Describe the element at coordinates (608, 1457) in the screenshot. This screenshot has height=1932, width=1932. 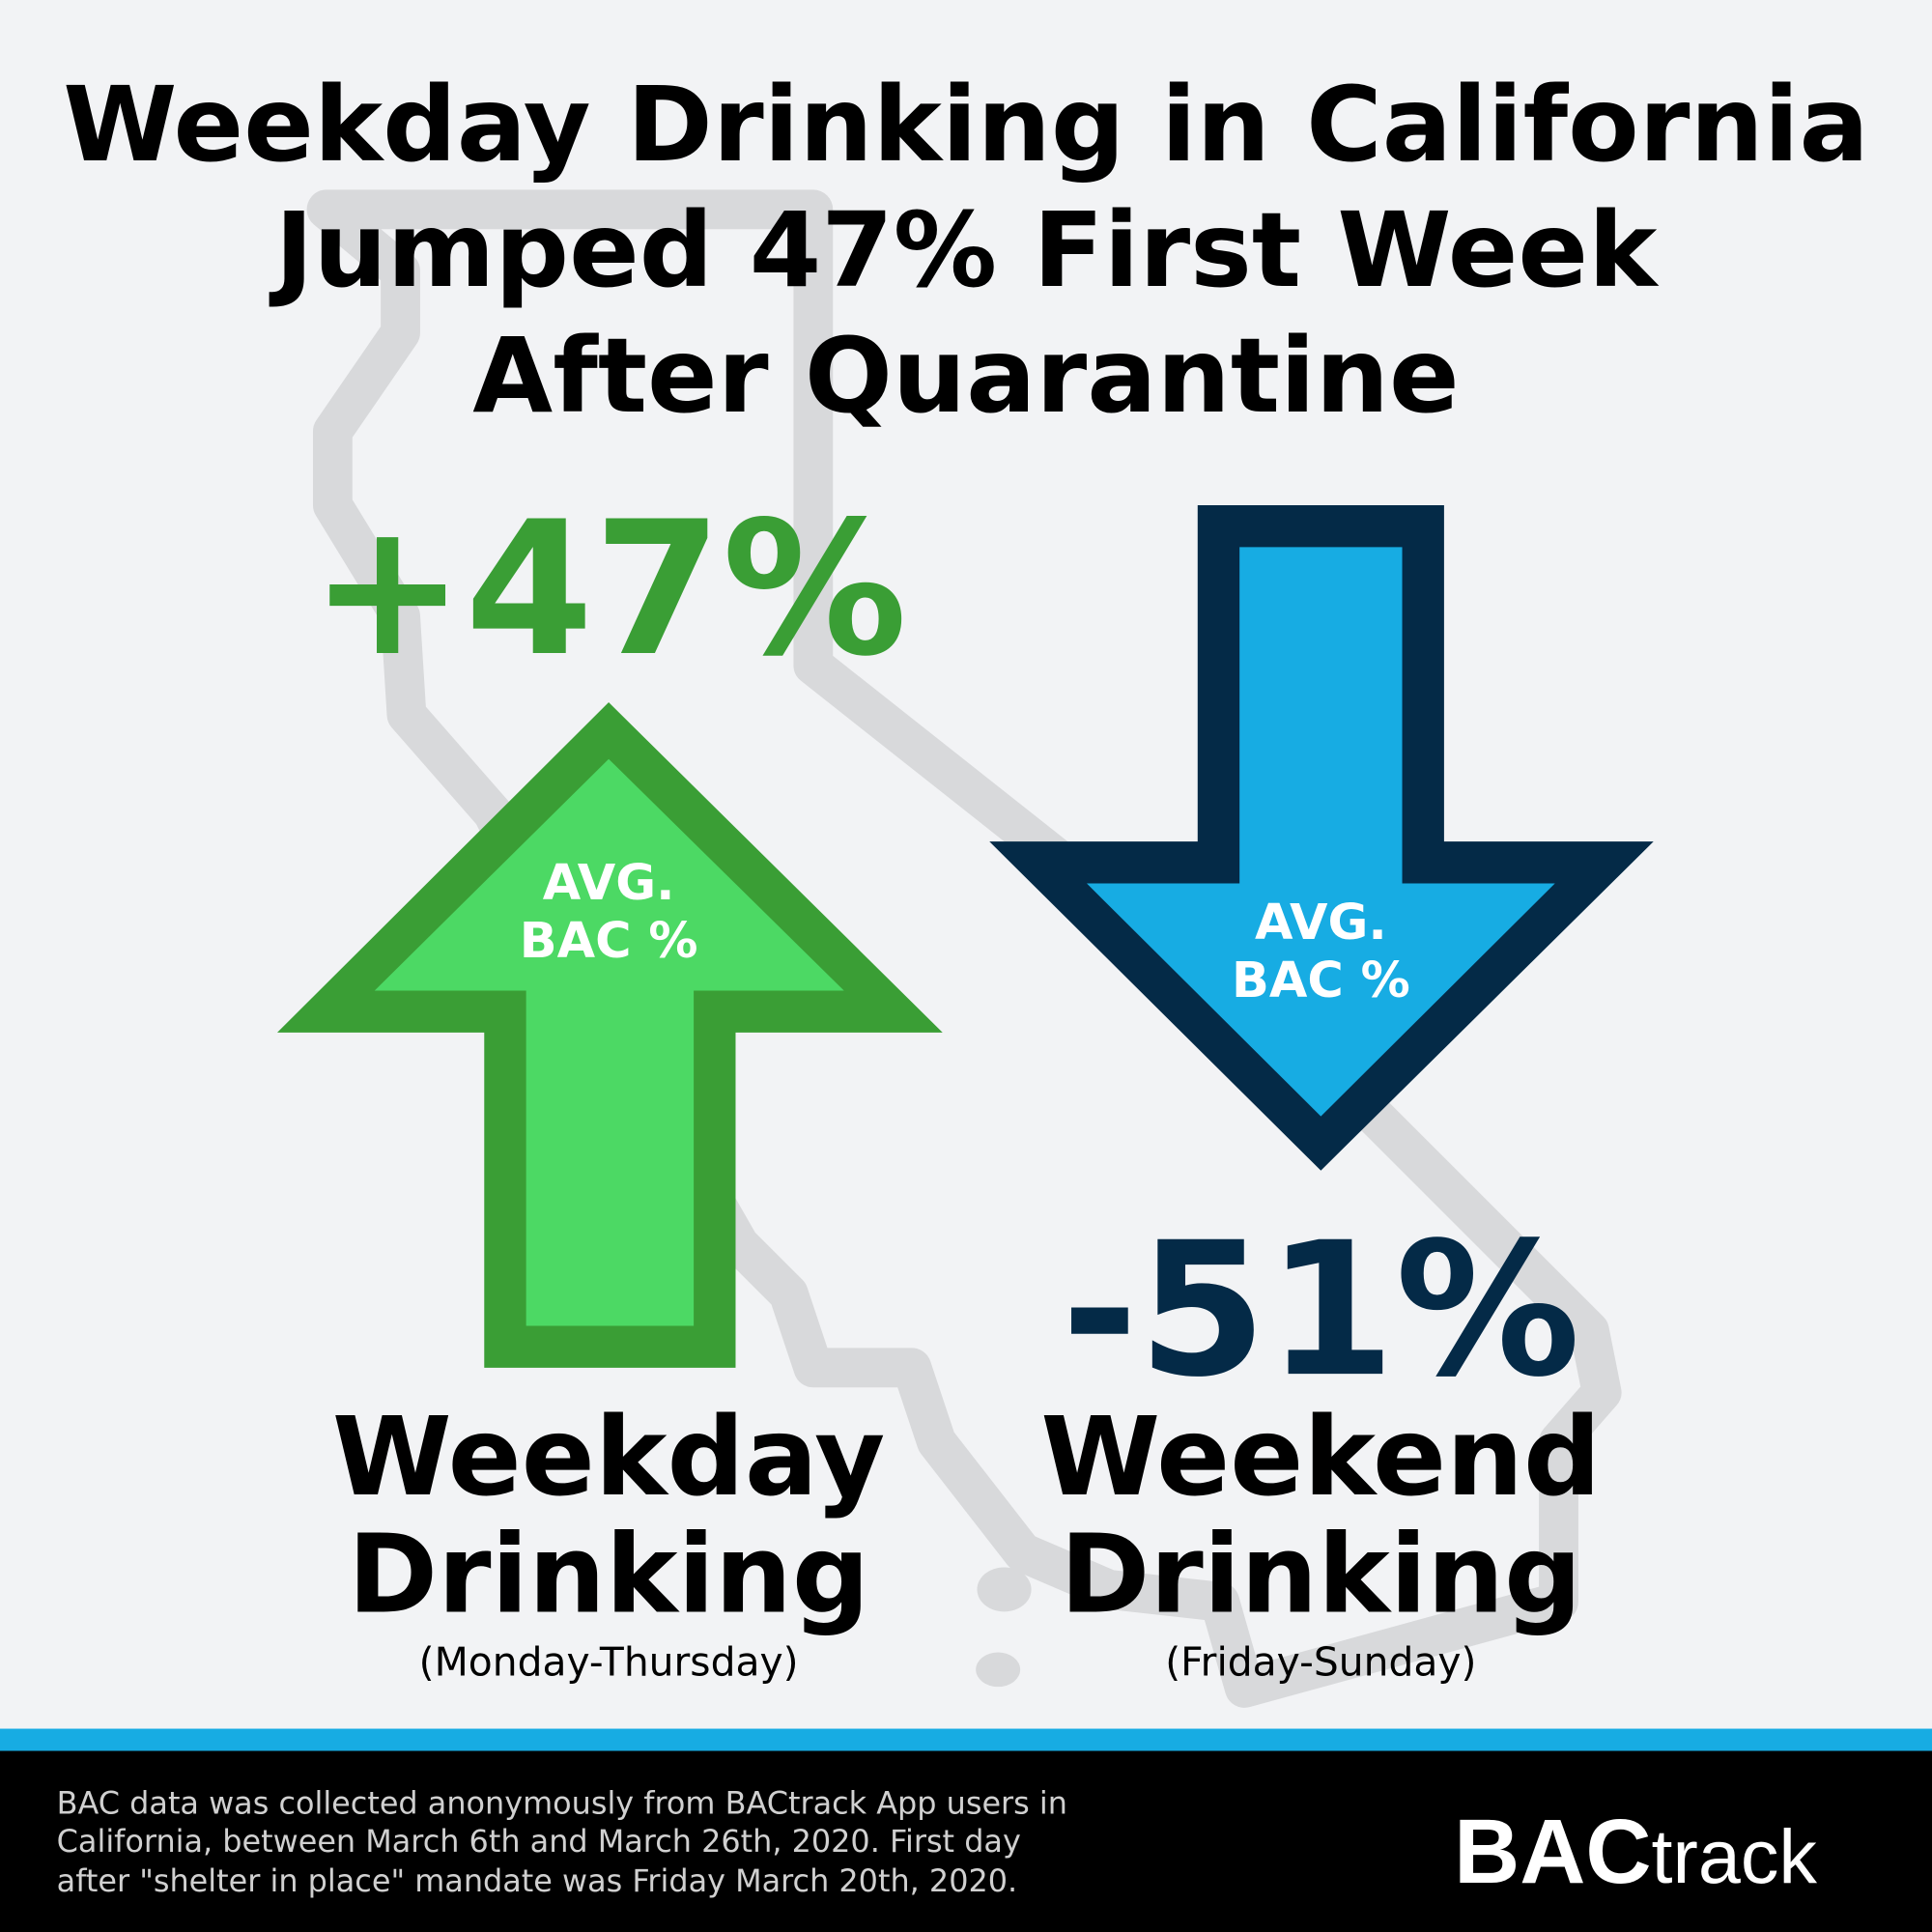
I see `panel-label: Weekday` at that location.